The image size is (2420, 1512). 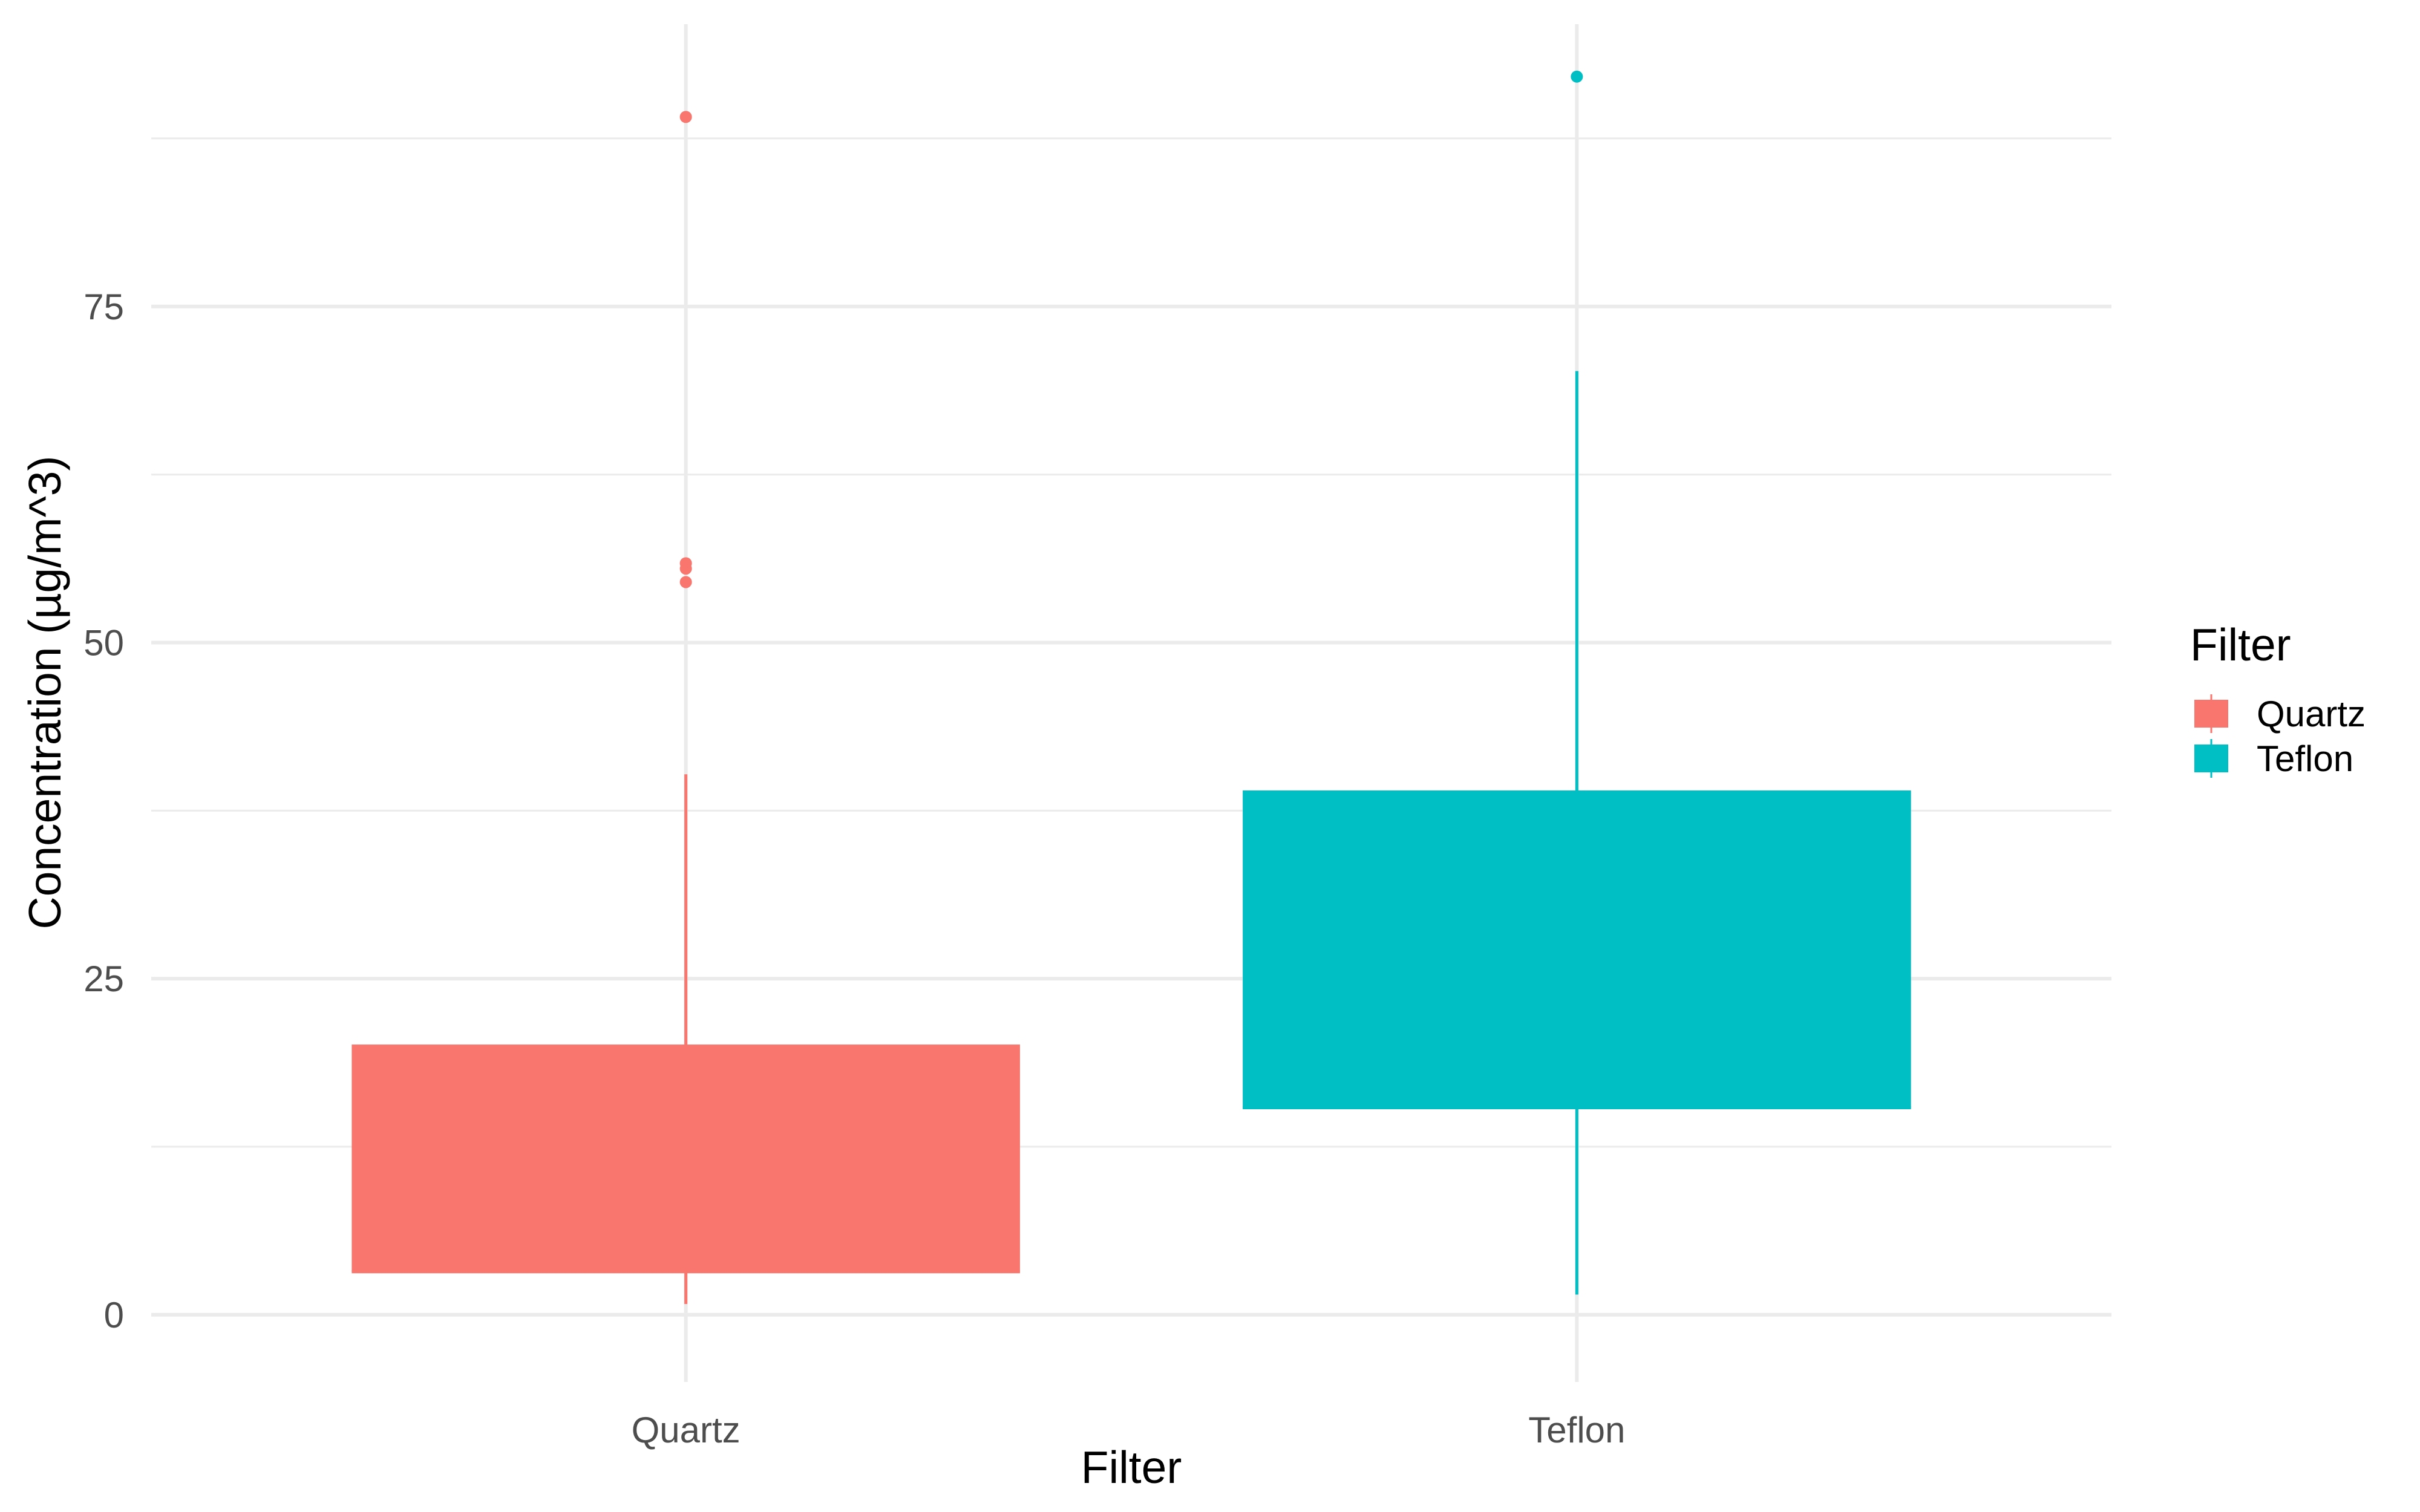 I want to click on legend-item-teflon: Teflon, so click(x=2273, y=759).